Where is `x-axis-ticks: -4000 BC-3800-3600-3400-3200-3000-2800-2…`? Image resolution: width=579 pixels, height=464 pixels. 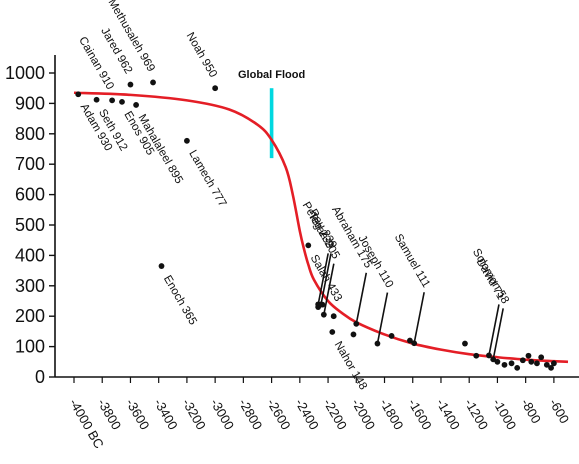 x-axis-ticks: -4000 BC-3800-3600-3400-3200-3000-2800-2… is located at coordinates (319, 414).